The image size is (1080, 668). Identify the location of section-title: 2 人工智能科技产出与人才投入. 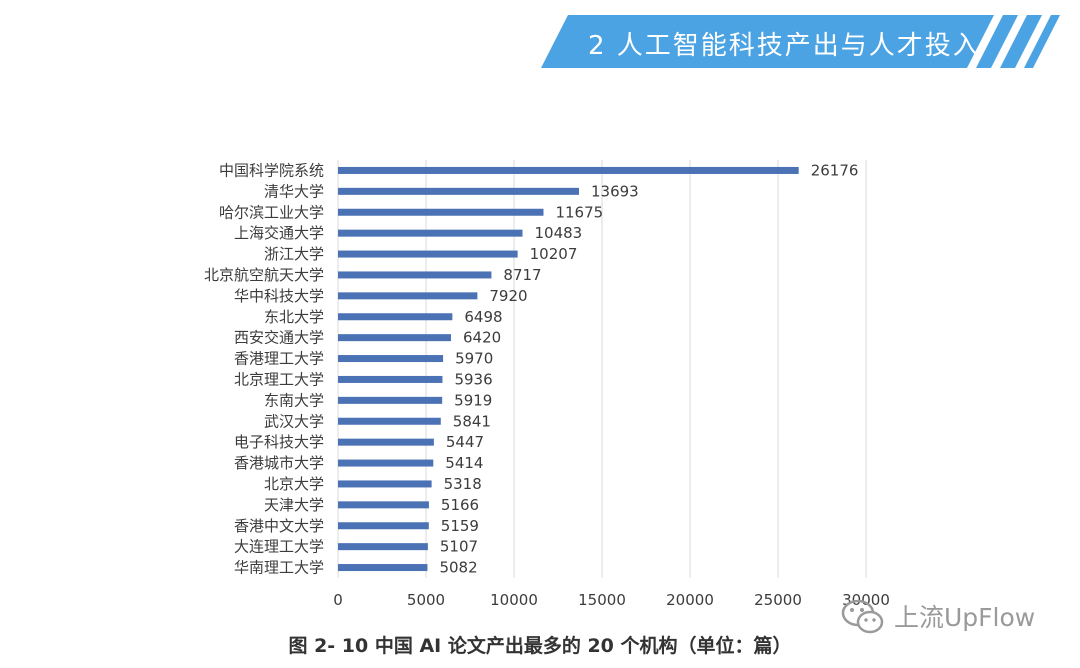
(784, 46).